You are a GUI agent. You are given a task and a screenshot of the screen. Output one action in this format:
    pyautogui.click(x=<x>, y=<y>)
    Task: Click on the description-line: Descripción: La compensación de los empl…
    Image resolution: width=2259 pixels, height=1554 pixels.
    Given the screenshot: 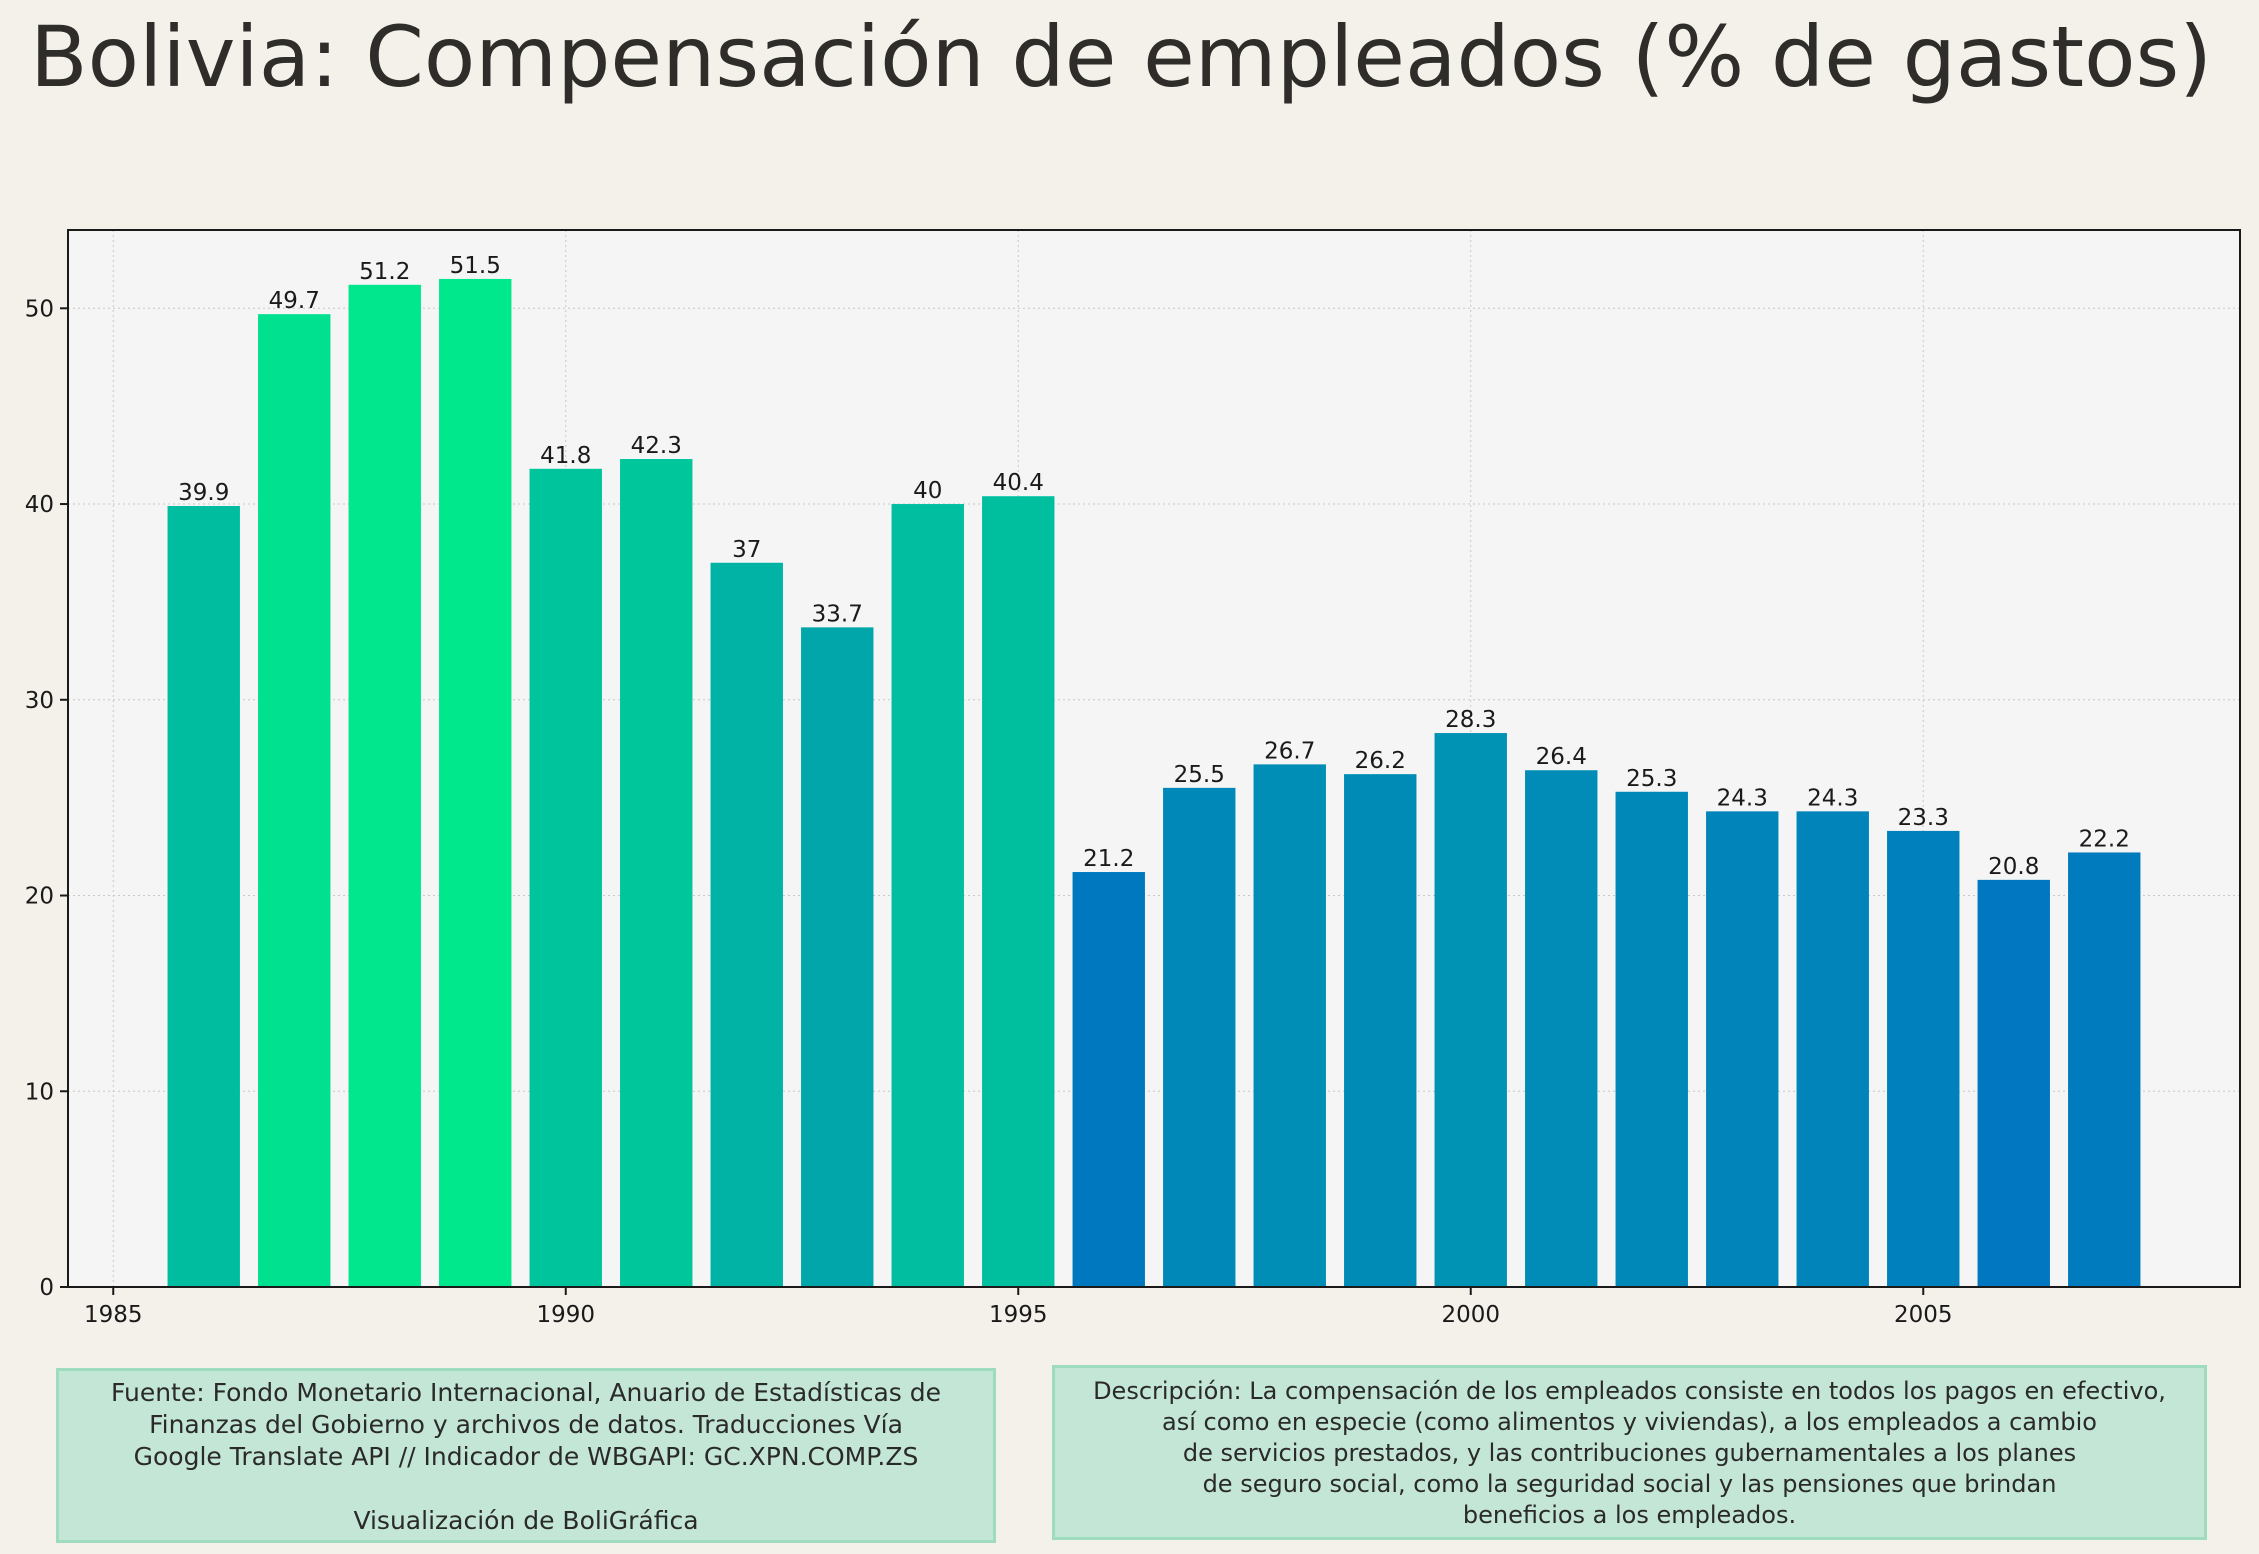 What is the action you would take?
    pyautogui.click(x=1629, y=1391)
    